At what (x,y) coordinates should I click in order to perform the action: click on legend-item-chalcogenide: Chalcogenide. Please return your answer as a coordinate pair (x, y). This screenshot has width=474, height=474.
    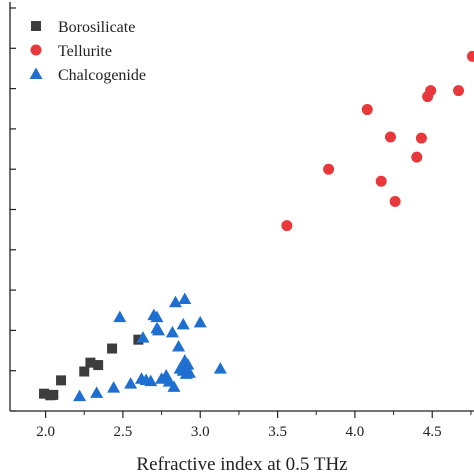
    Looking at the image, I should click on (87, 75).